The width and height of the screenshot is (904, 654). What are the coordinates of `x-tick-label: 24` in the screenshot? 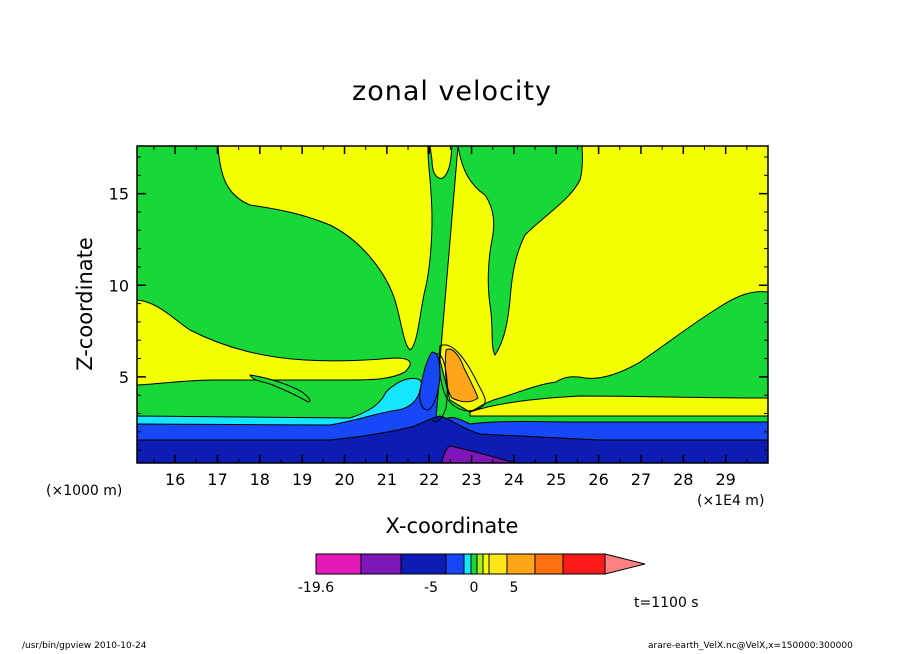 It's located at (514, 479).